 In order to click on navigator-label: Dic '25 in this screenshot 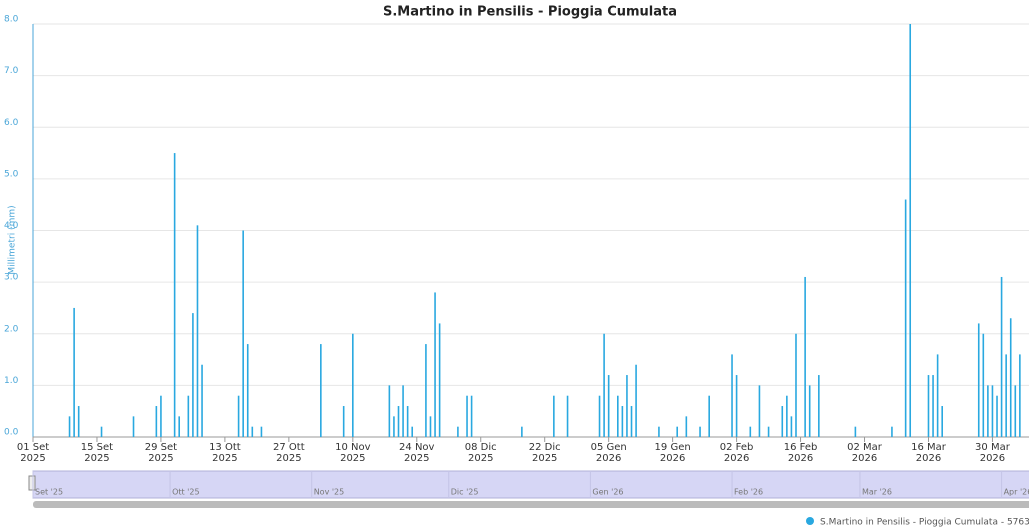, I will do `click(465, 492)`.